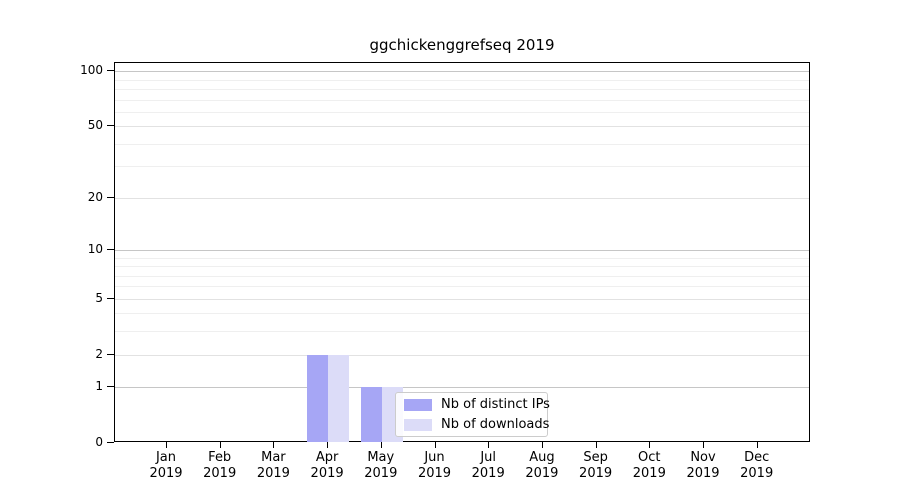 The width and height of the screenshot is (900, 500). I want to click on x-axis-tick-label: Dec 2019, so click(757, 466).